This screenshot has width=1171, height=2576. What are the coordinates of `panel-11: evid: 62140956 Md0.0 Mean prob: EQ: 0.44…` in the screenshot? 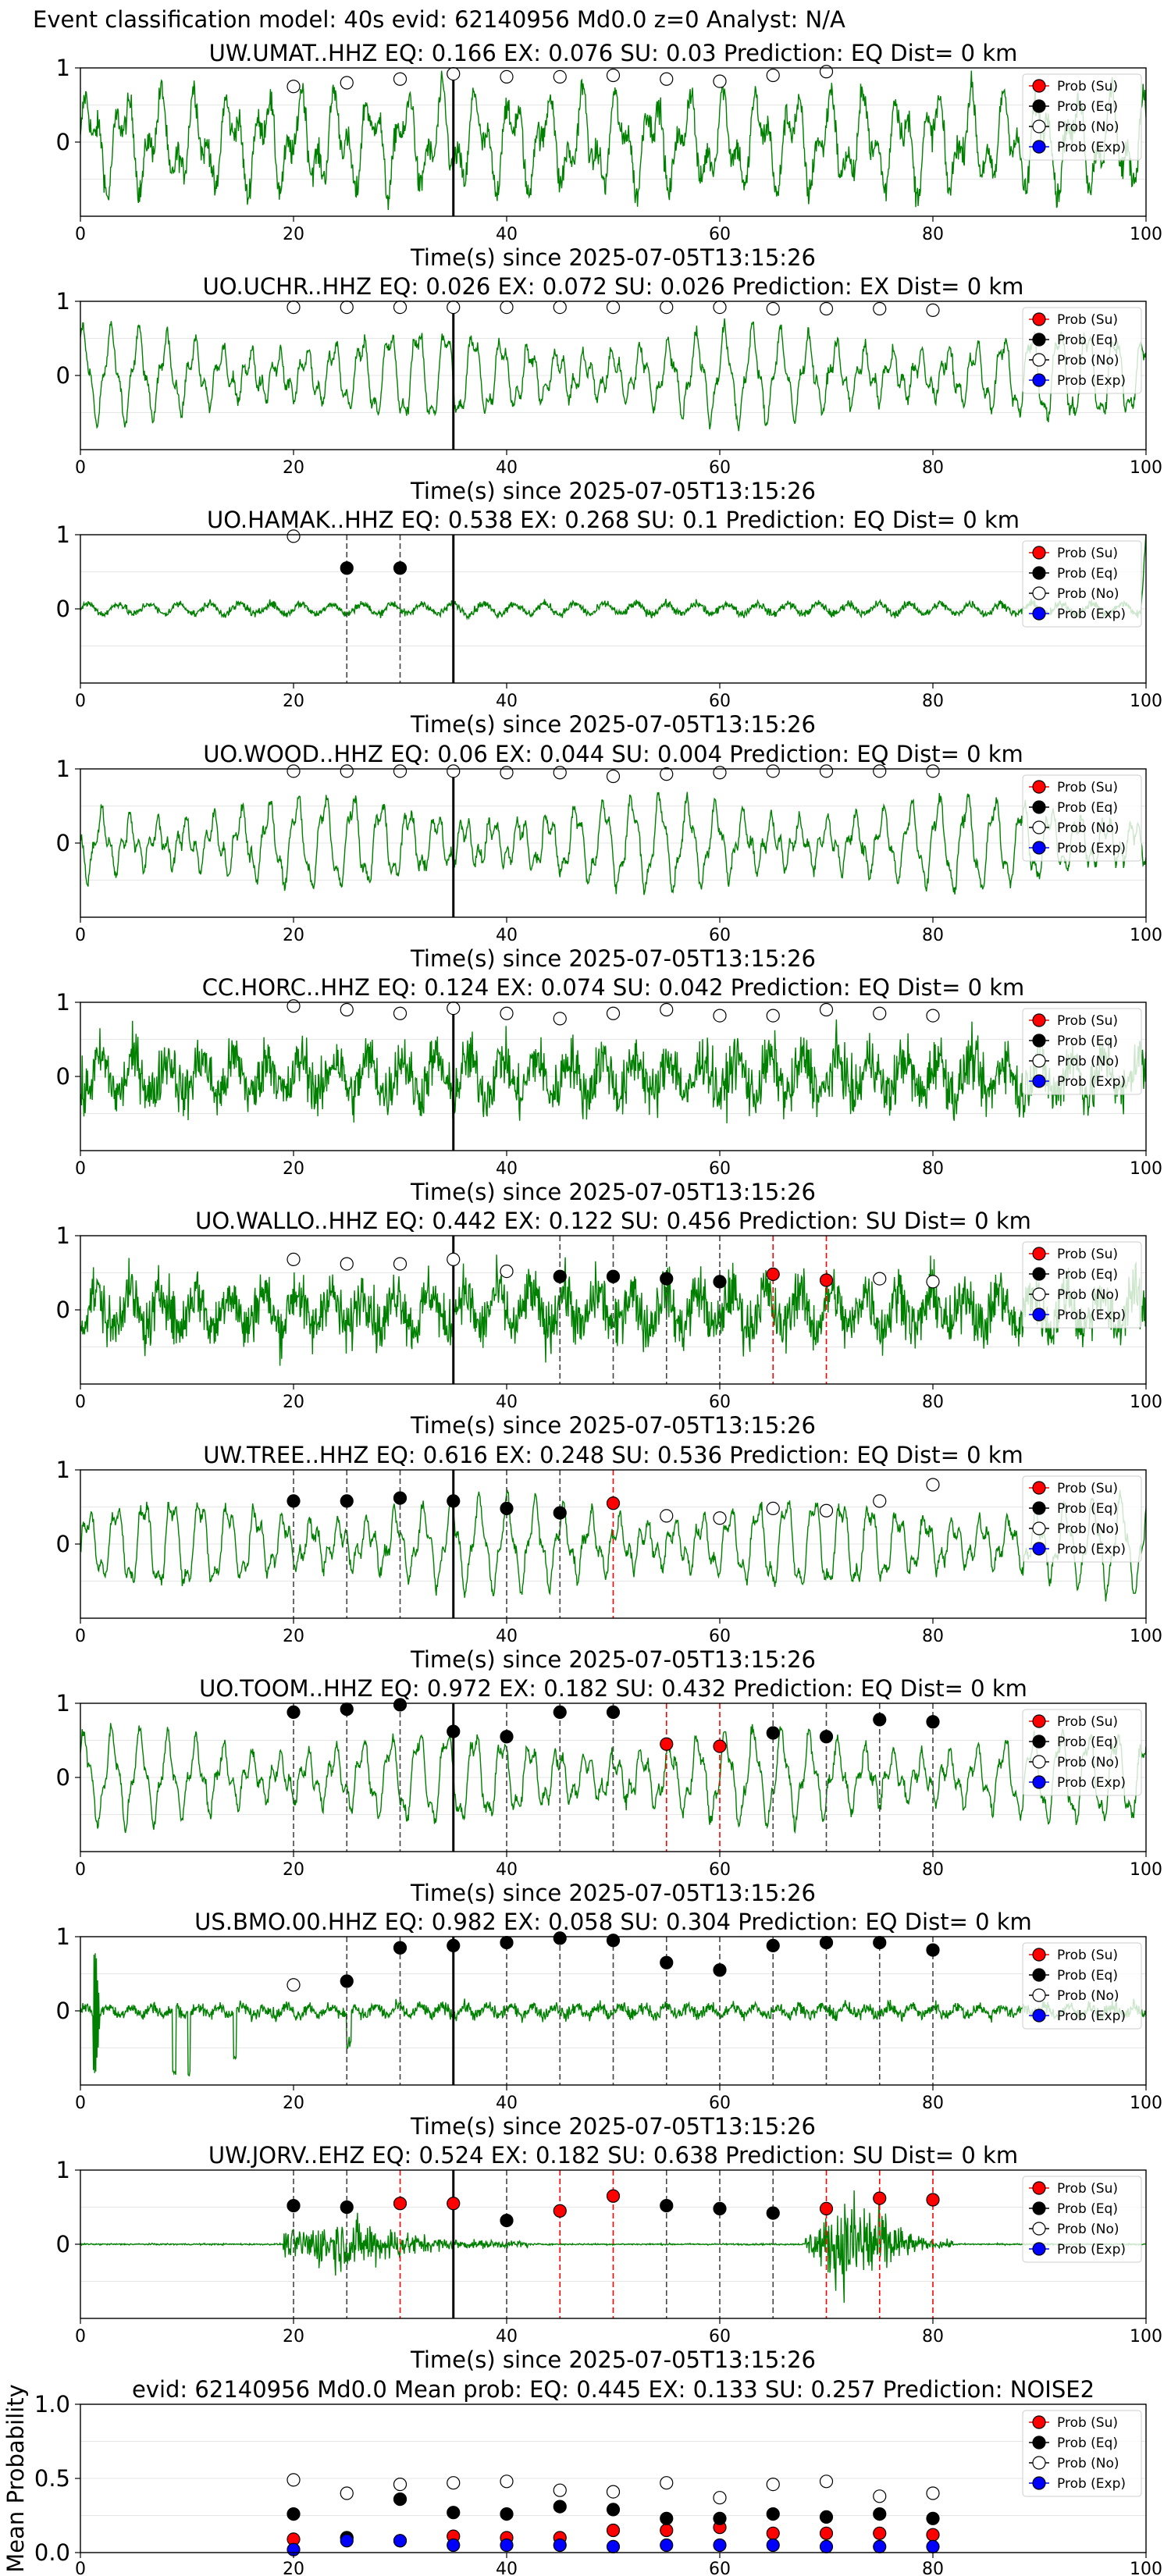 It's located at (582, 2476).